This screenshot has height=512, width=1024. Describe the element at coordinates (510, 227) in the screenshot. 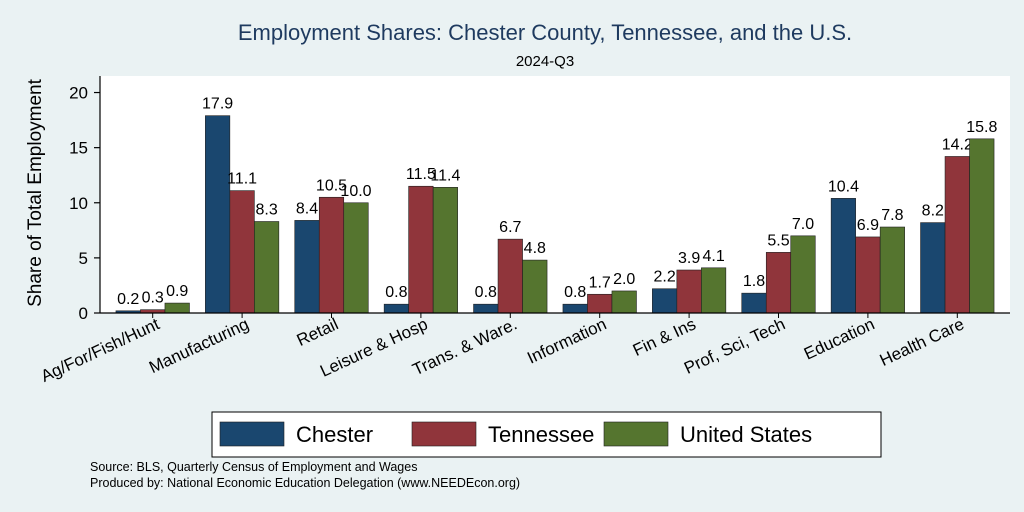

I see `bar-value-label: 6.7` at that location.